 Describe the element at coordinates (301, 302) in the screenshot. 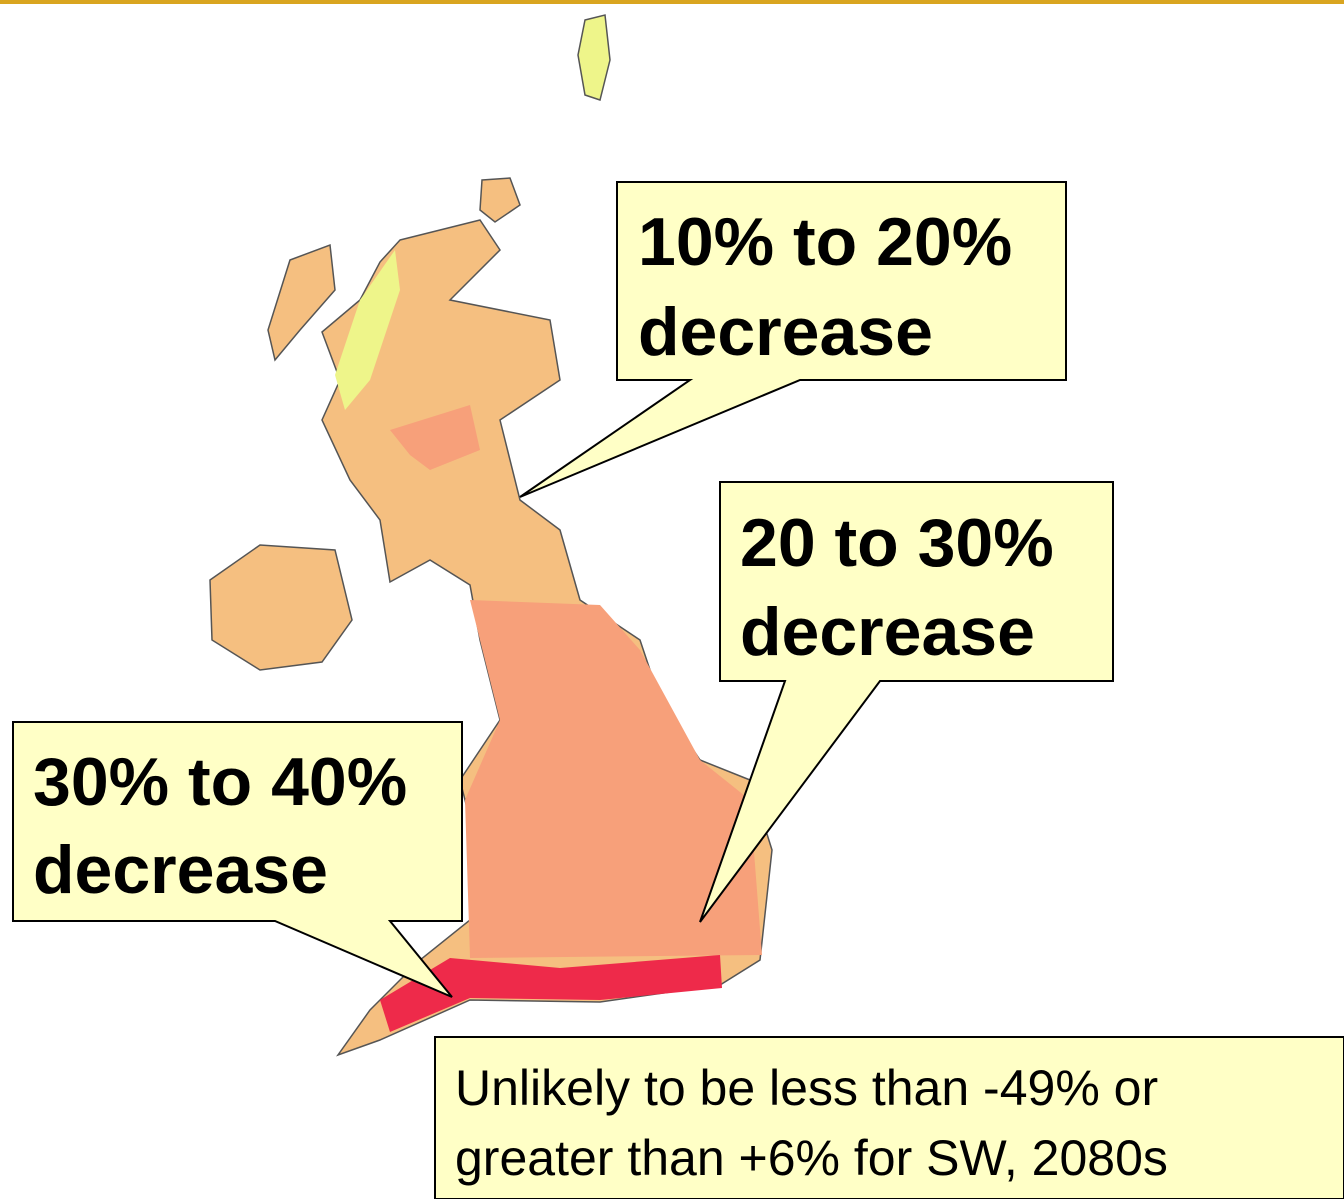

I see `hebrides` at that location.